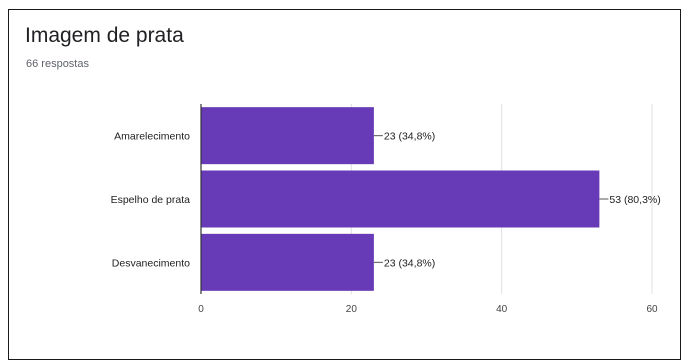 This screenshot has height=362, width=691. Describe the element at coordinates (57, 64) in the screenshot. I see `response-count: 66 respostas` at that location.